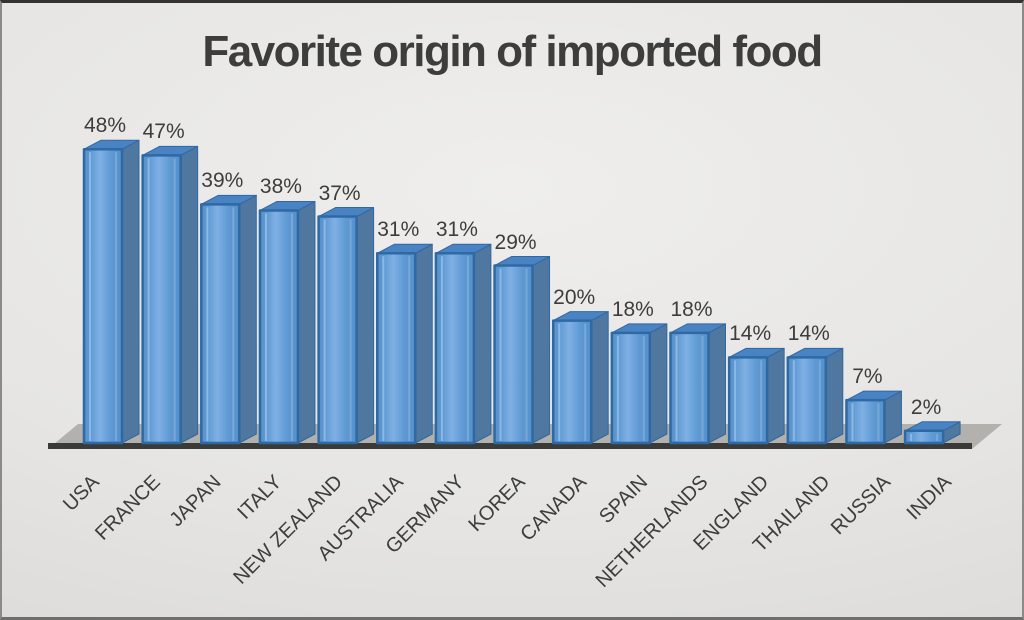  I want to click on bar-england, so click(756, 396).